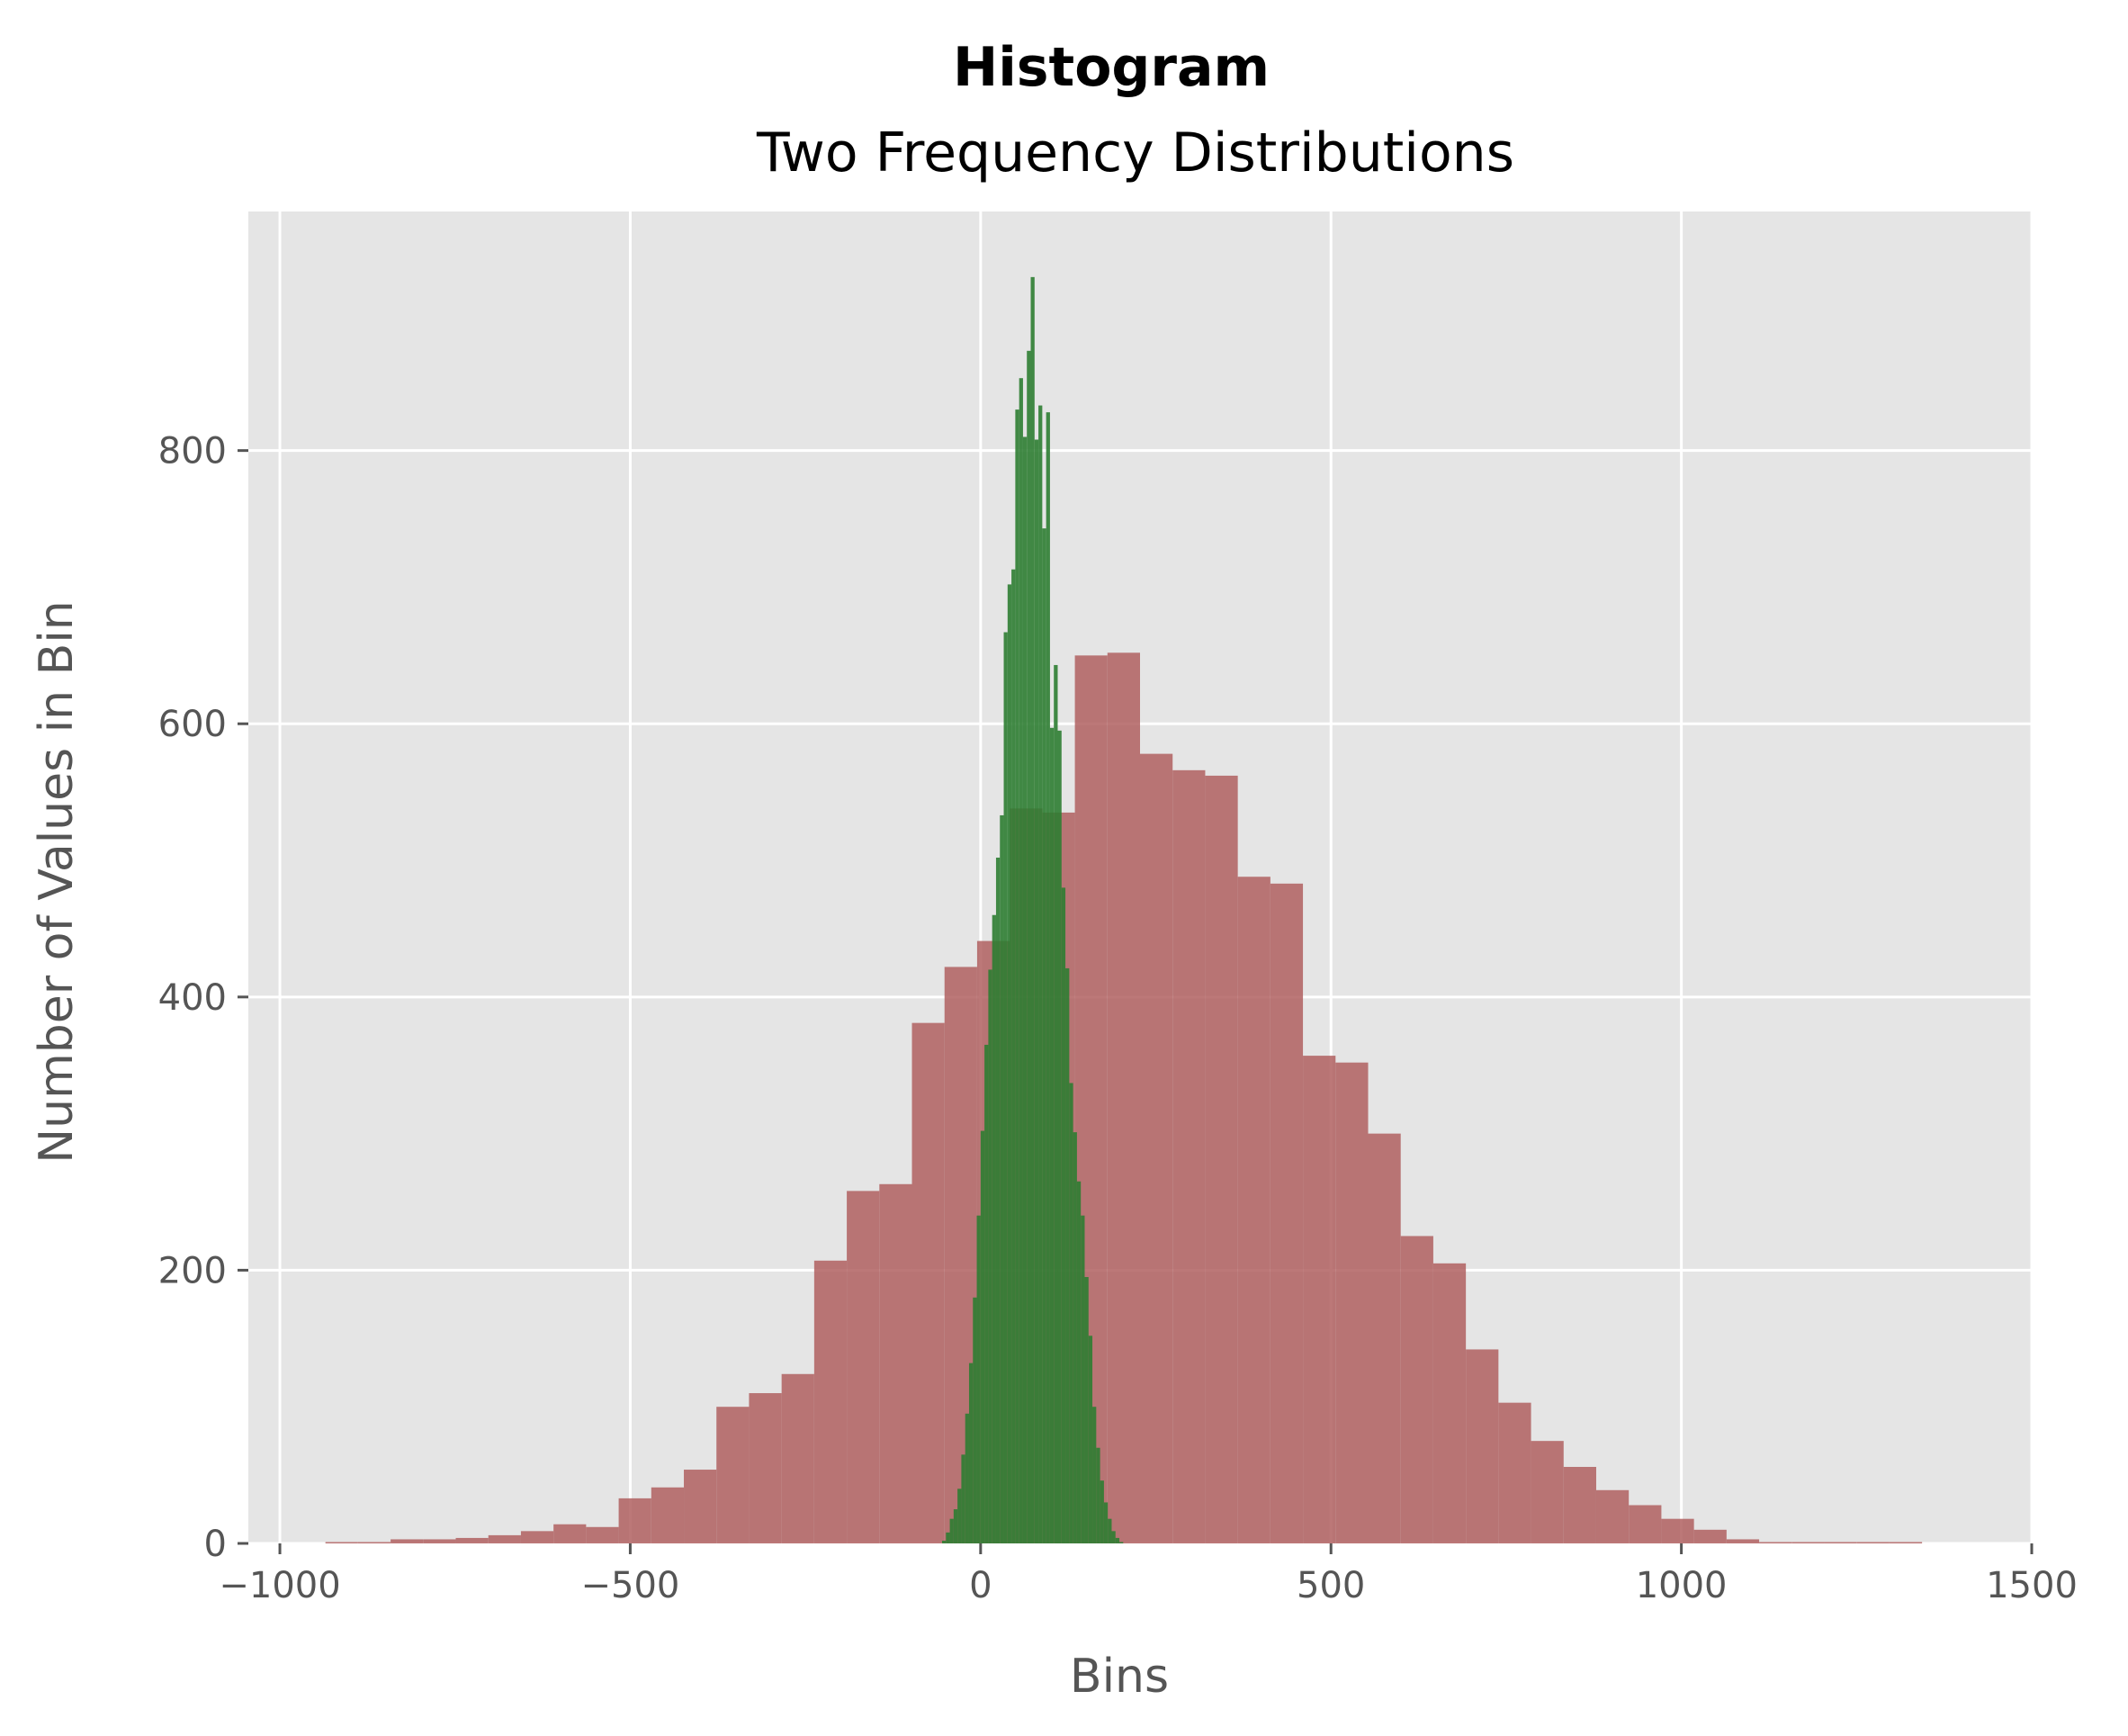  Describe the element at coordinates (192, 1270) in the screenshot. I see `y-tick-label: 200` at that location.